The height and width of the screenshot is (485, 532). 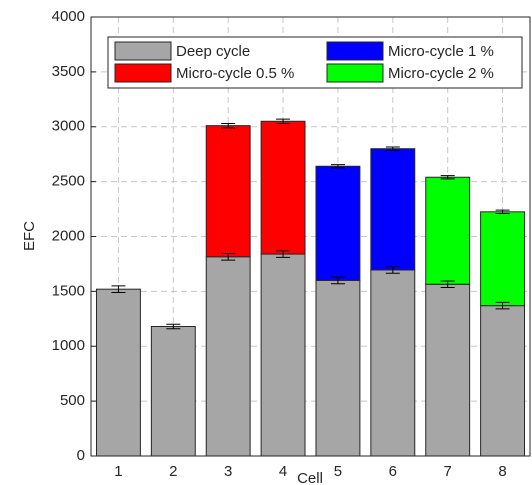 What do you see at coordinates (235, 73) in the screenshot?
I see `legend-label: Micro-cycle 0.5 %` at bounding box center [235, 73].